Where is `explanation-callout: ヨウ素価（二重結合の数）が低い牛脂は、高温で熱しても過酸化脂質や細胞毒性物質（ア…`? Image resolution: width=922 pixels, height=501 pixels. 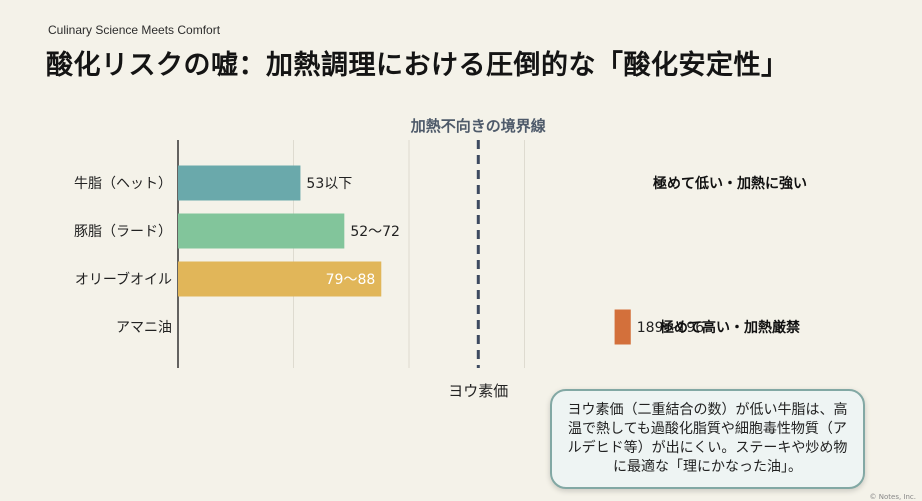 explanation-callout: ヨウ素価（二重結合の数）が低い牛脂は、高温で熱しても過酸化脂質や細胞毒性物質（ア… is located at coordinates (707, 439).